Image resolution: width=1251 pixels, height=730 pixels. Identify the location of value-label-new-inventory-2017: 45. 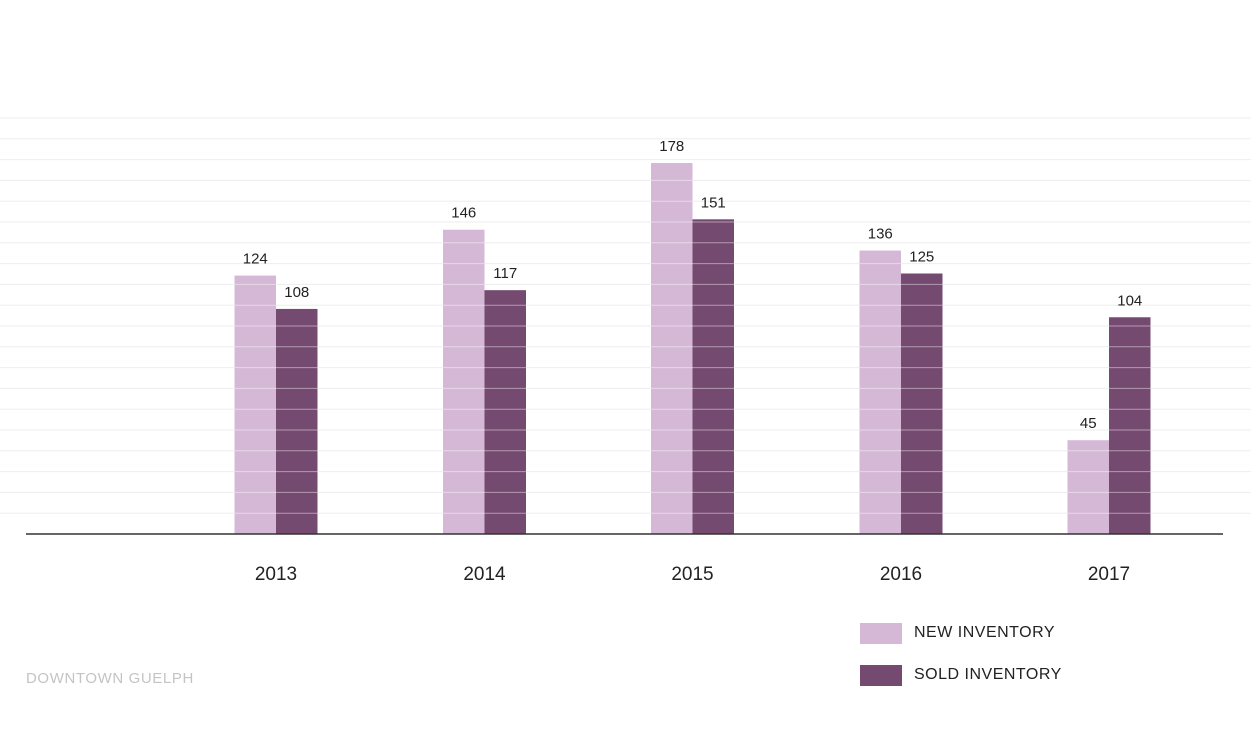
(1088, 423).